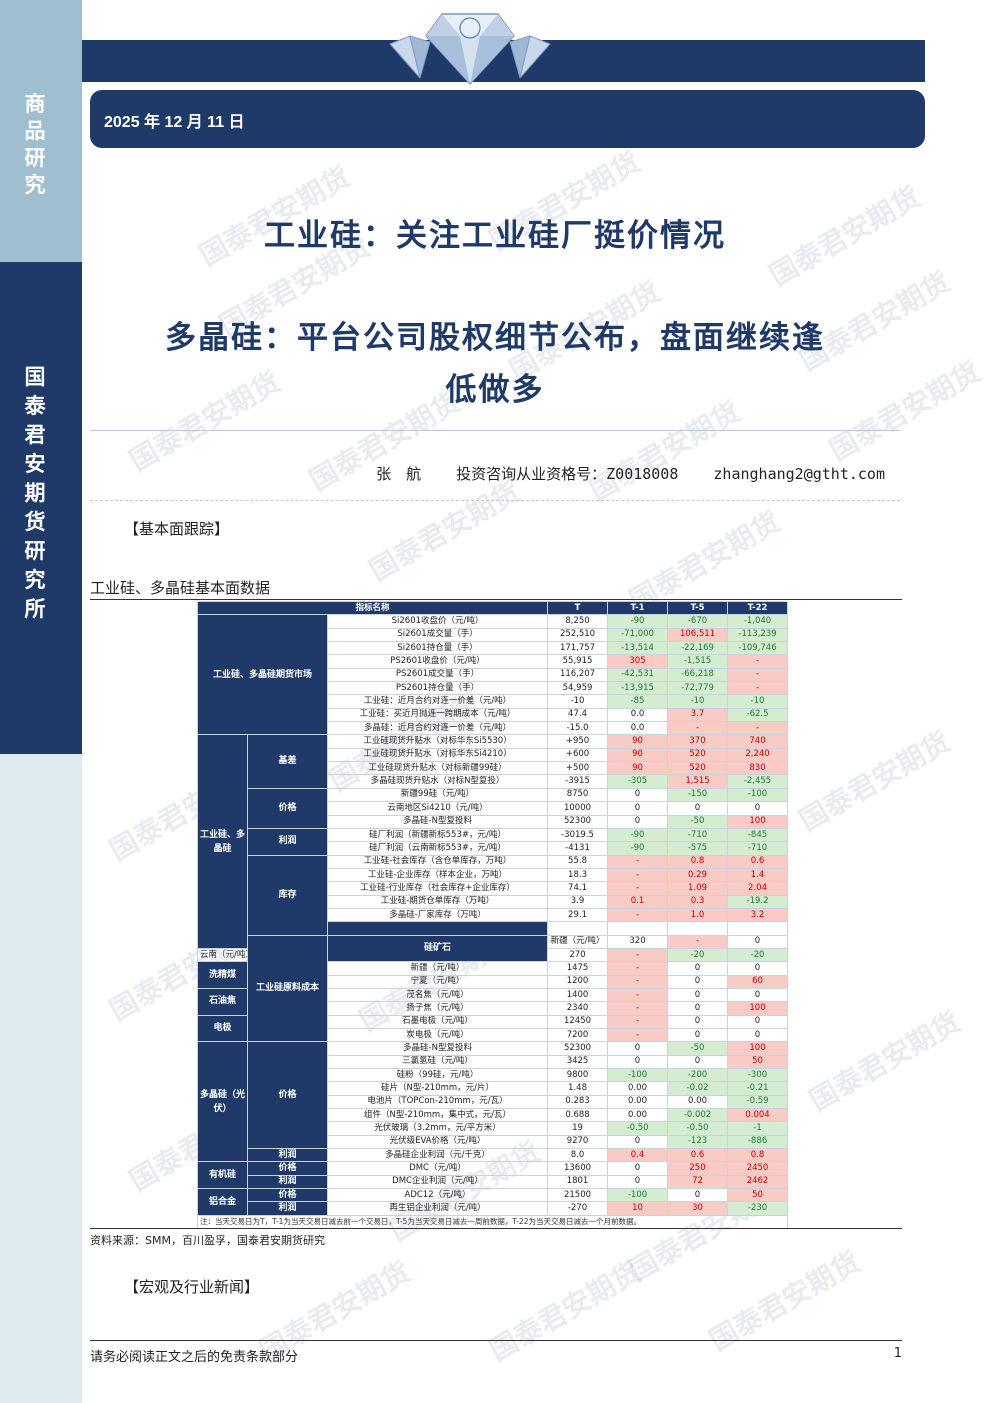  Describe the element at coordinates (638, 608) in the screenshot. I see `col-header-t1: T-1` at that location.